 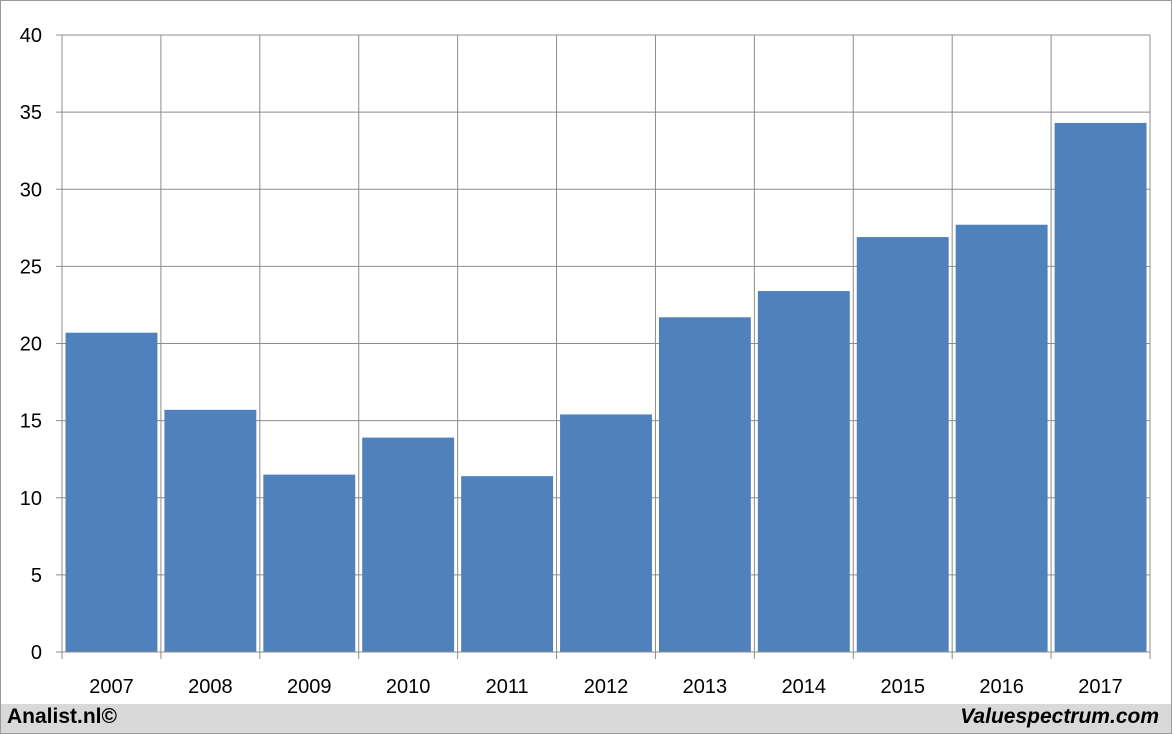 What do you see at coordinates (31, 190) in the screenshot?
I see `y-tick-label: 30` at bounding box center [31, 190].